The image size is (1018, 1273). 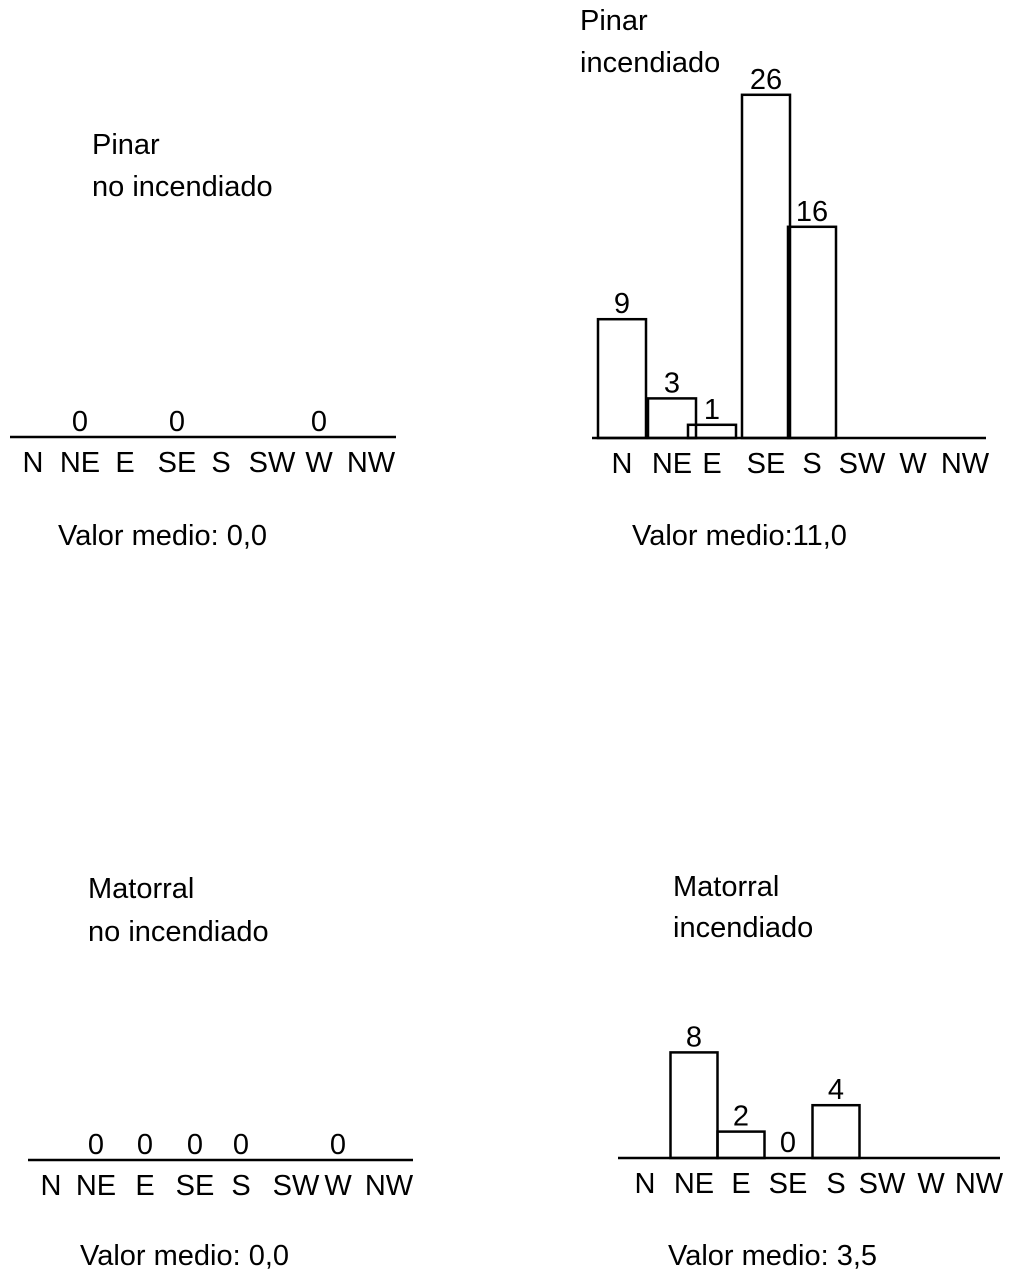 What do you see at coordinates (743, 928) in the screenshot?
I see `chart-4-title-line-2: incendiado` at bounding box center [743, 928].